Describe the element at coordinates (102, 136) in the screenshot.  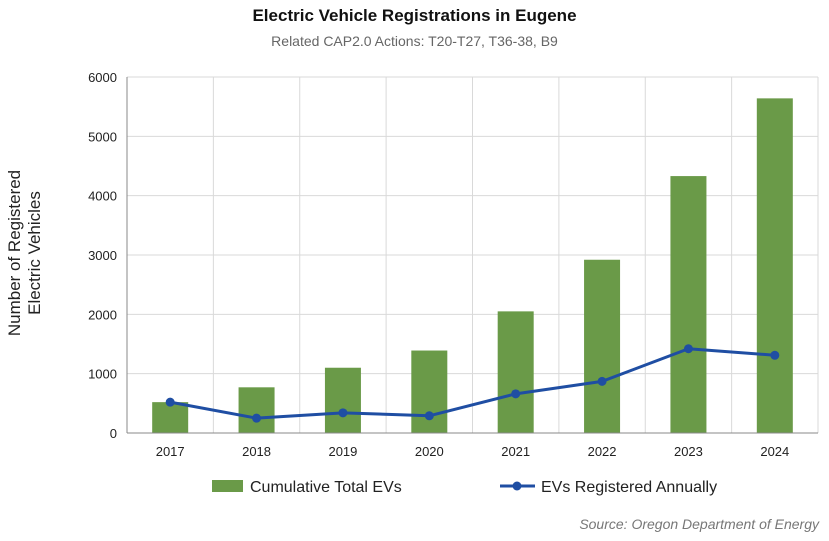
I see `y-tick-label: 5000` at that location.